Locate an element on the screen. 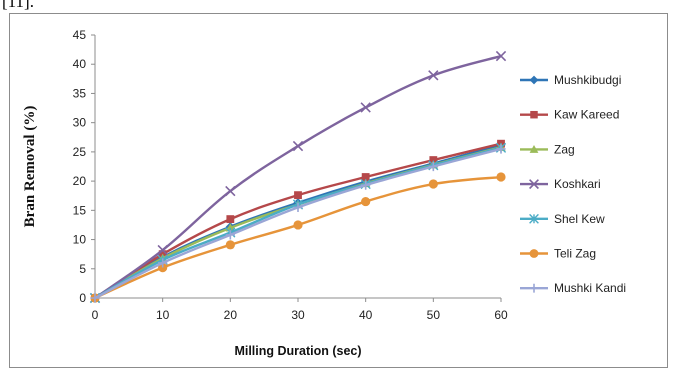  x-tick-label: 10 is located at coordinates (163, 315).